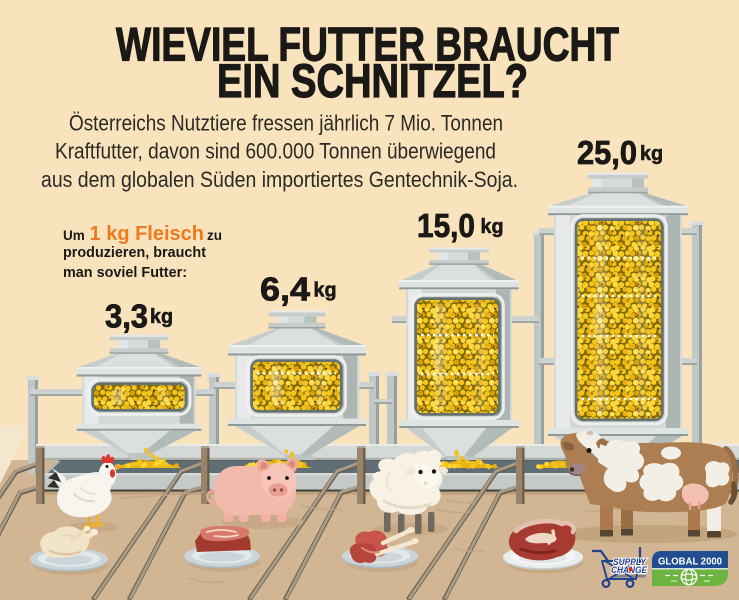  Describe the element at coordinates (134, 253) in the screenshot. I see `svg-text: produzieren, braucht` at that location.